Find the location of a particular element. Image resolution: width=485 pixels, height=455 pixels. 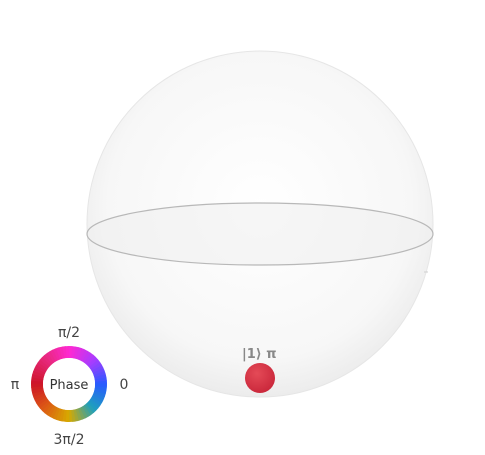

state-vector: |1⟩ π is located at coordinates (259, 309).